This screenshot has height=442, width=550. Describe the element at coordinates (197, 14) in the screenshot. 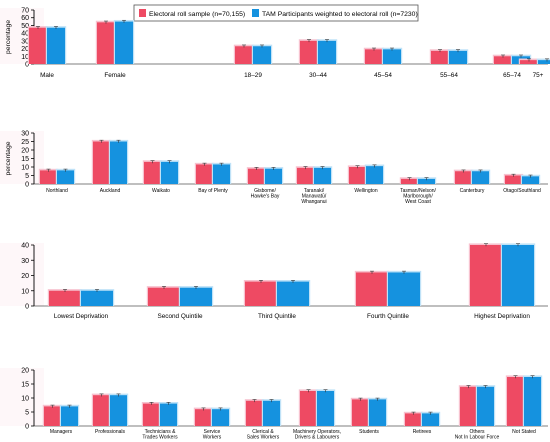

I see `legend-label-electoral: Electoral roll sample (n=70,155)` at that location.